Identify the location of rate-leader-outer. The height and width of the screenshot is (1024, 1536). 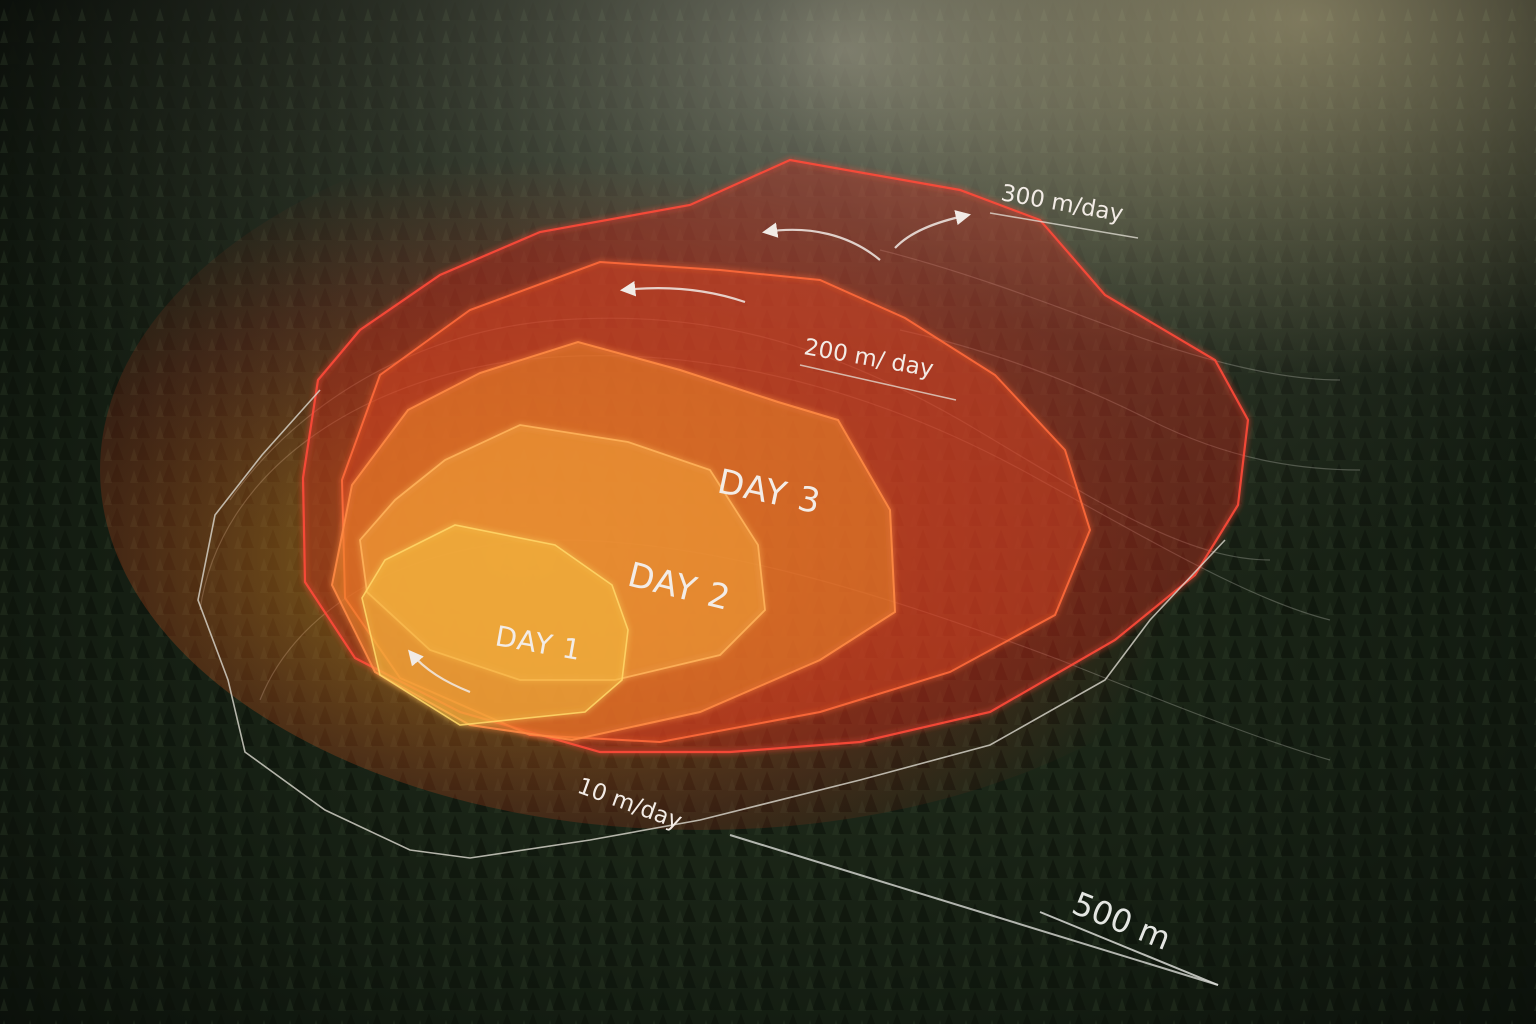
(1064, 225).